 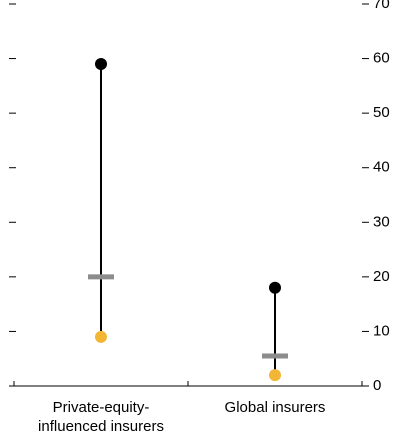 What do you see at coordinates (381, 330) in the screenshot?
I see `y-tick-label: 10` at bounding box center [381, 330].